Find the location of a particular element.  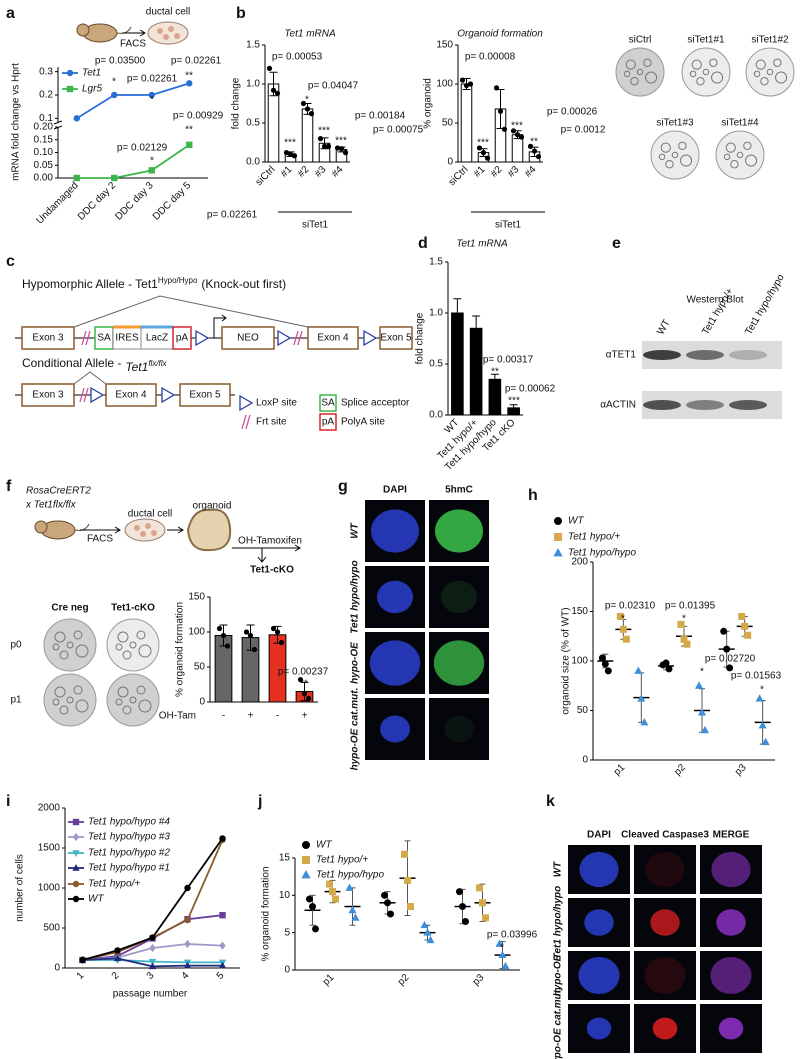

series-line is located at coordinates (133, 161).